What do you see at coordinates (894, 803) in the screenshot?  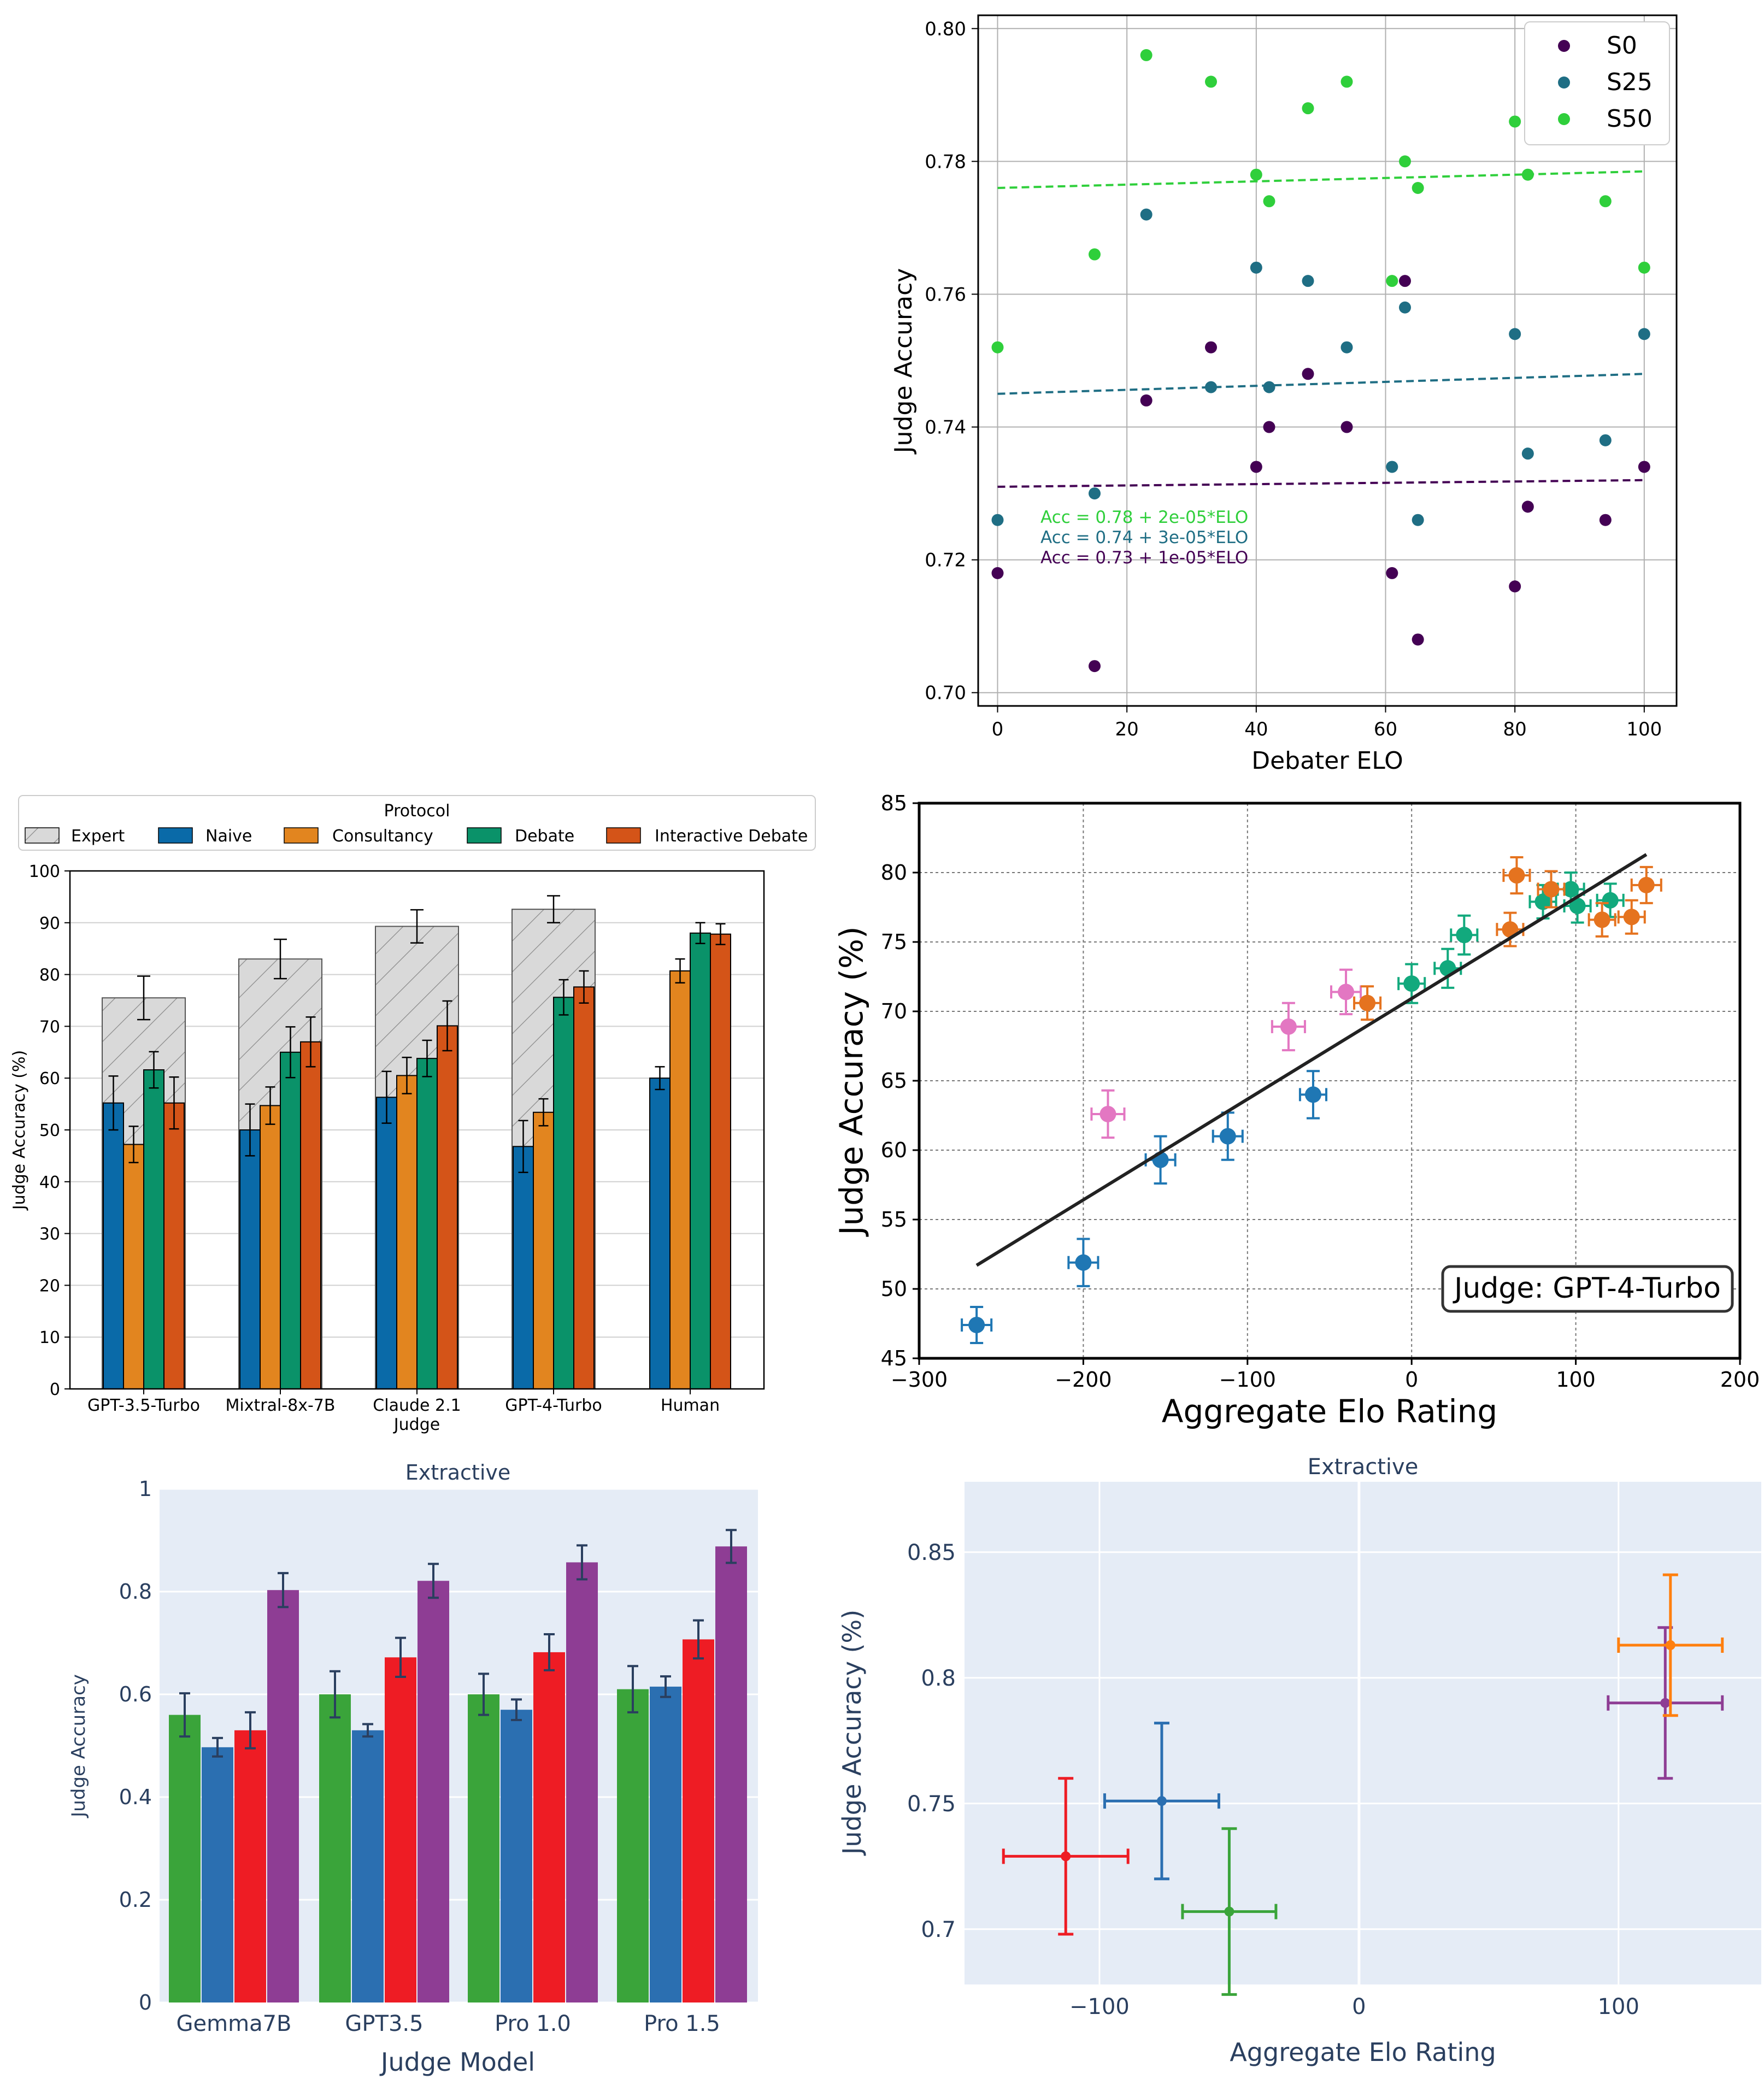 I see `y-tick-label: 85` at bounding box center [894, 803].